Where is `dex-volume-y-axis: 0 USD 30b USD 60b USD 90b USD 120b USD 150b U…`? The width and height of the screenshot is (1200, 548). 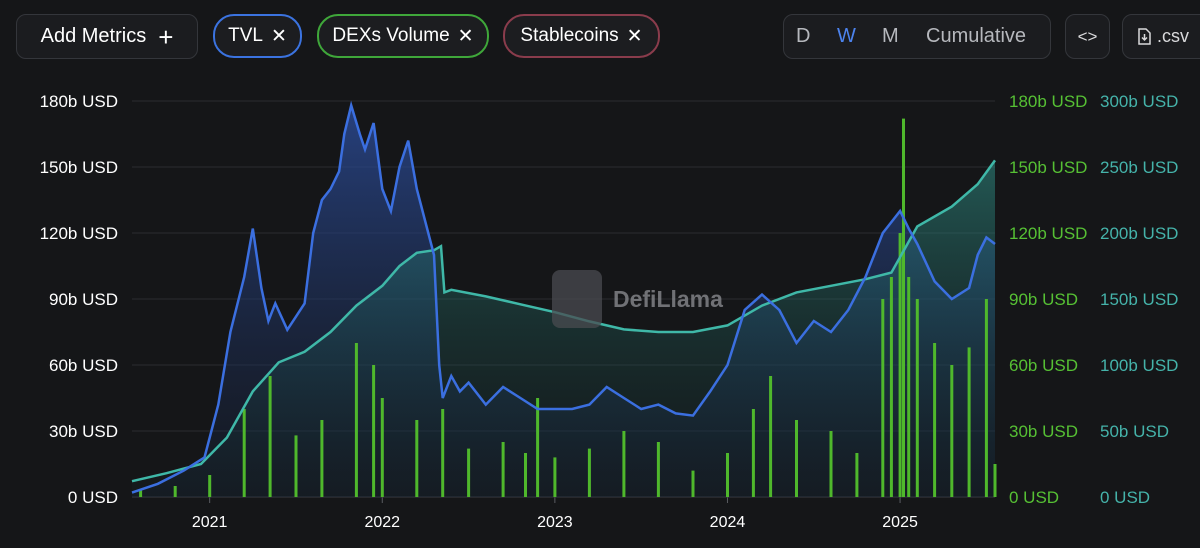
dex-volume-y-axis: 0 USD 30b USD 60b USD 90b USD 120b USD 150b U… is located at coordinates (1048, 299).